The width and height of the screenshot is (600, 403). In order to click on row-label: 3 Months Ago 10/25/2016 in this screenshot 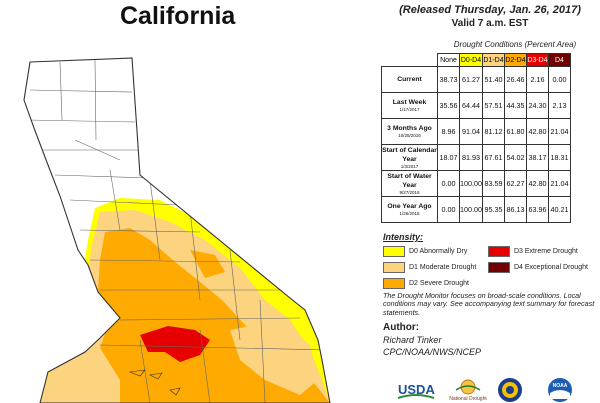, I will do `click(409, 131)`.